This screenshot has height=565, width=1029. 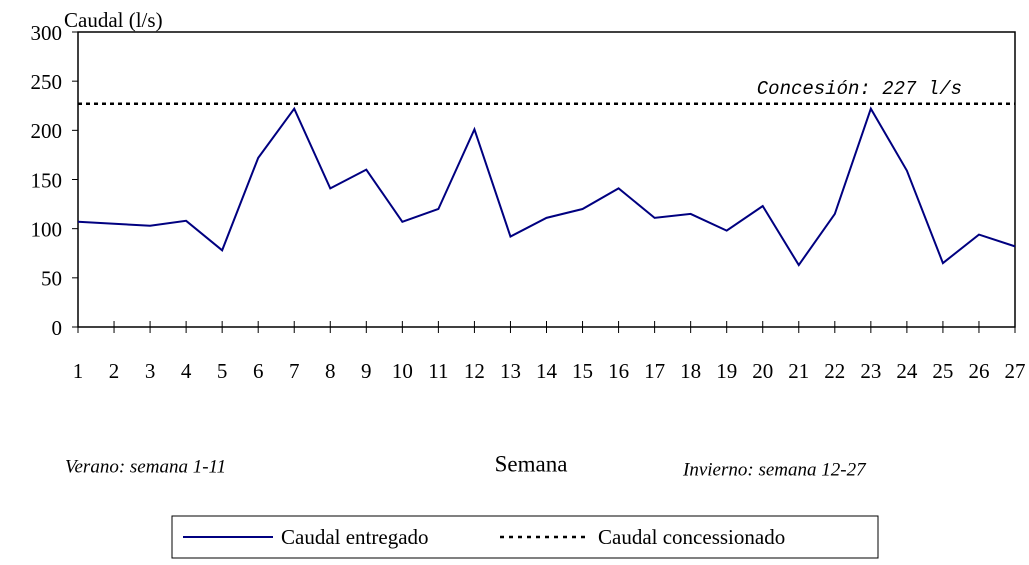 What do you see at coordinates (474, 371) in the screenshot?
I see `x-tick-label: 12` at bounding box center [474, 371].